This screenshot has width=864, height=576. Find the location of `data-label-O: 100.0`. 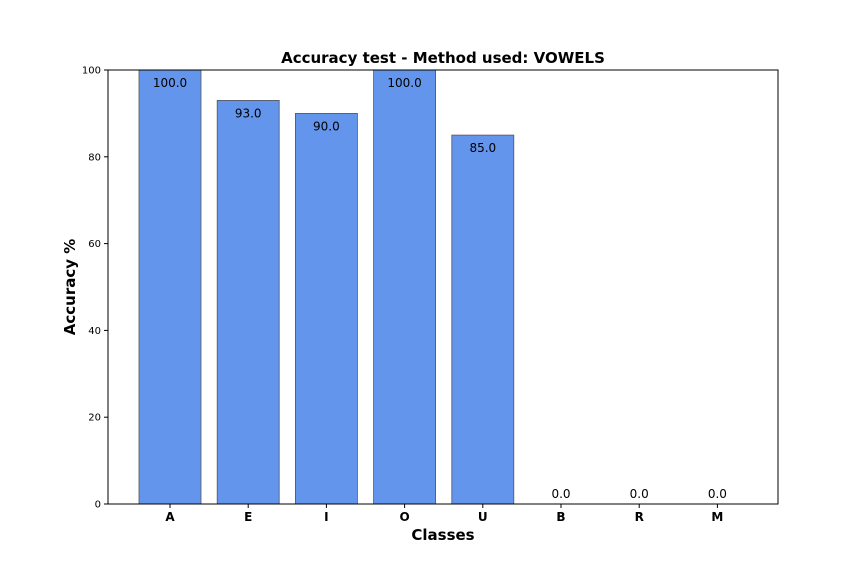

data-label-O: 100.0 is located at coordinates (404, 83).